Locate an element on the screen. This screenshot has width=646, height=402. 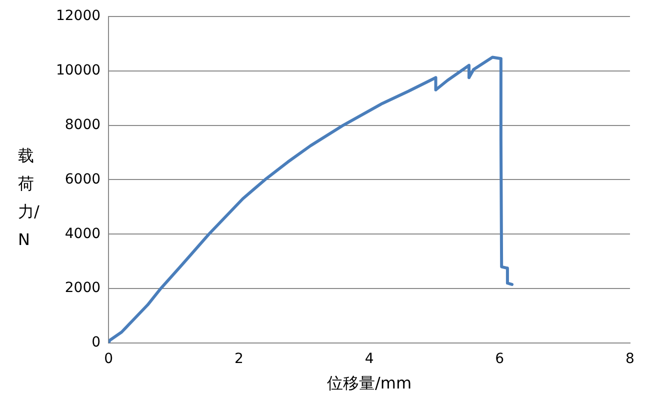
y-tick-label: 8000 is located at coordinates (82, 124).